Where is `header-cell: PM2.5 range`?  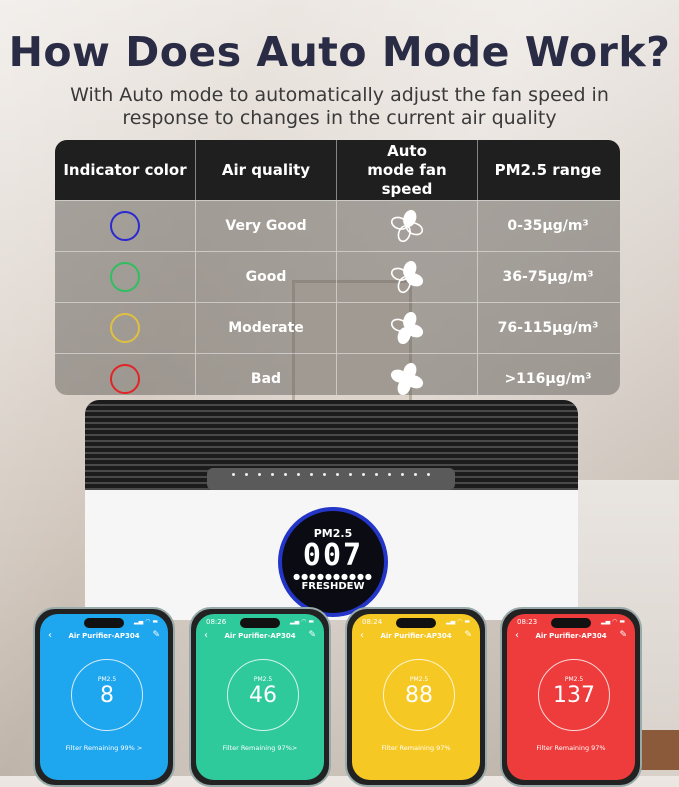
header-cell: PM2.5 range is located at coordinates (547, 170).